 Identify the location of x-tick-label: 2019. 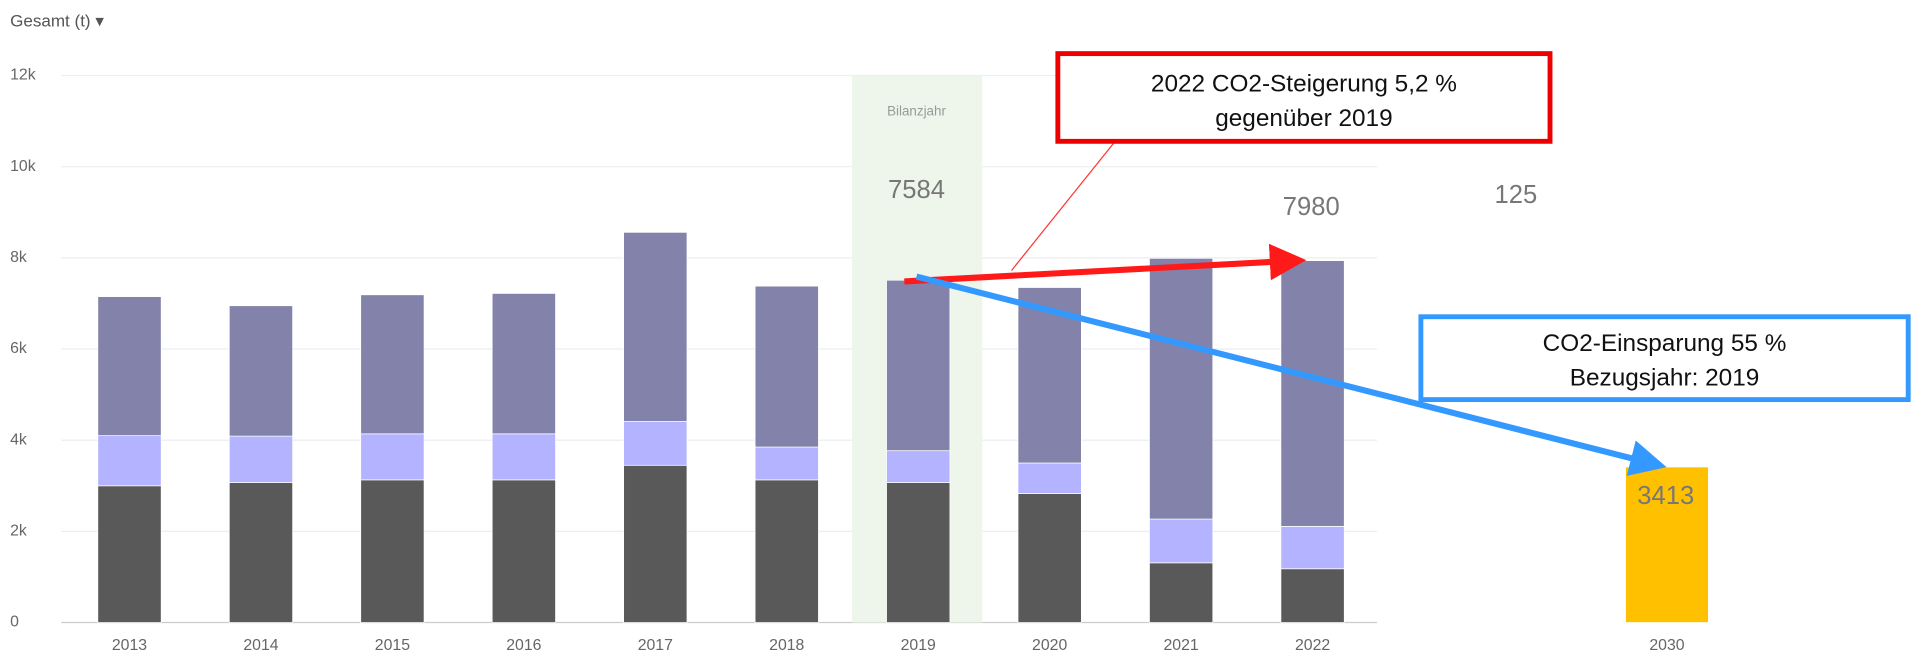
(918, 645).